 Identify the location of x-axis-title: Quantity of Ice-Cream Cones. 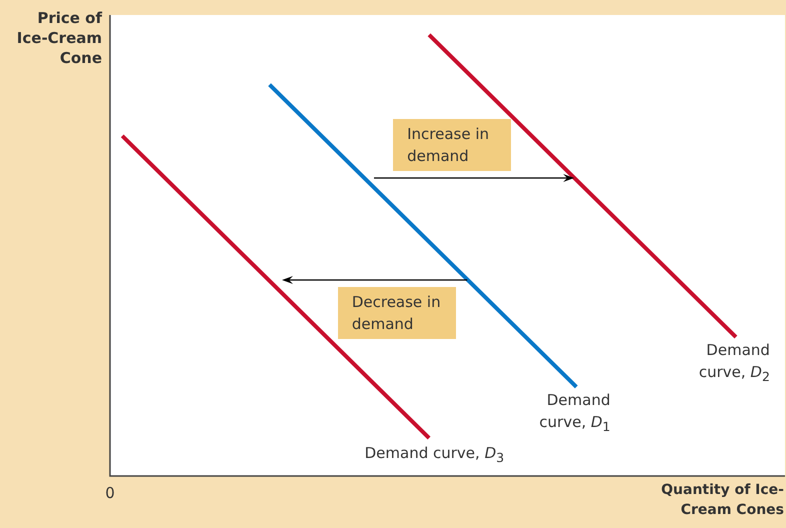
(722, 500).